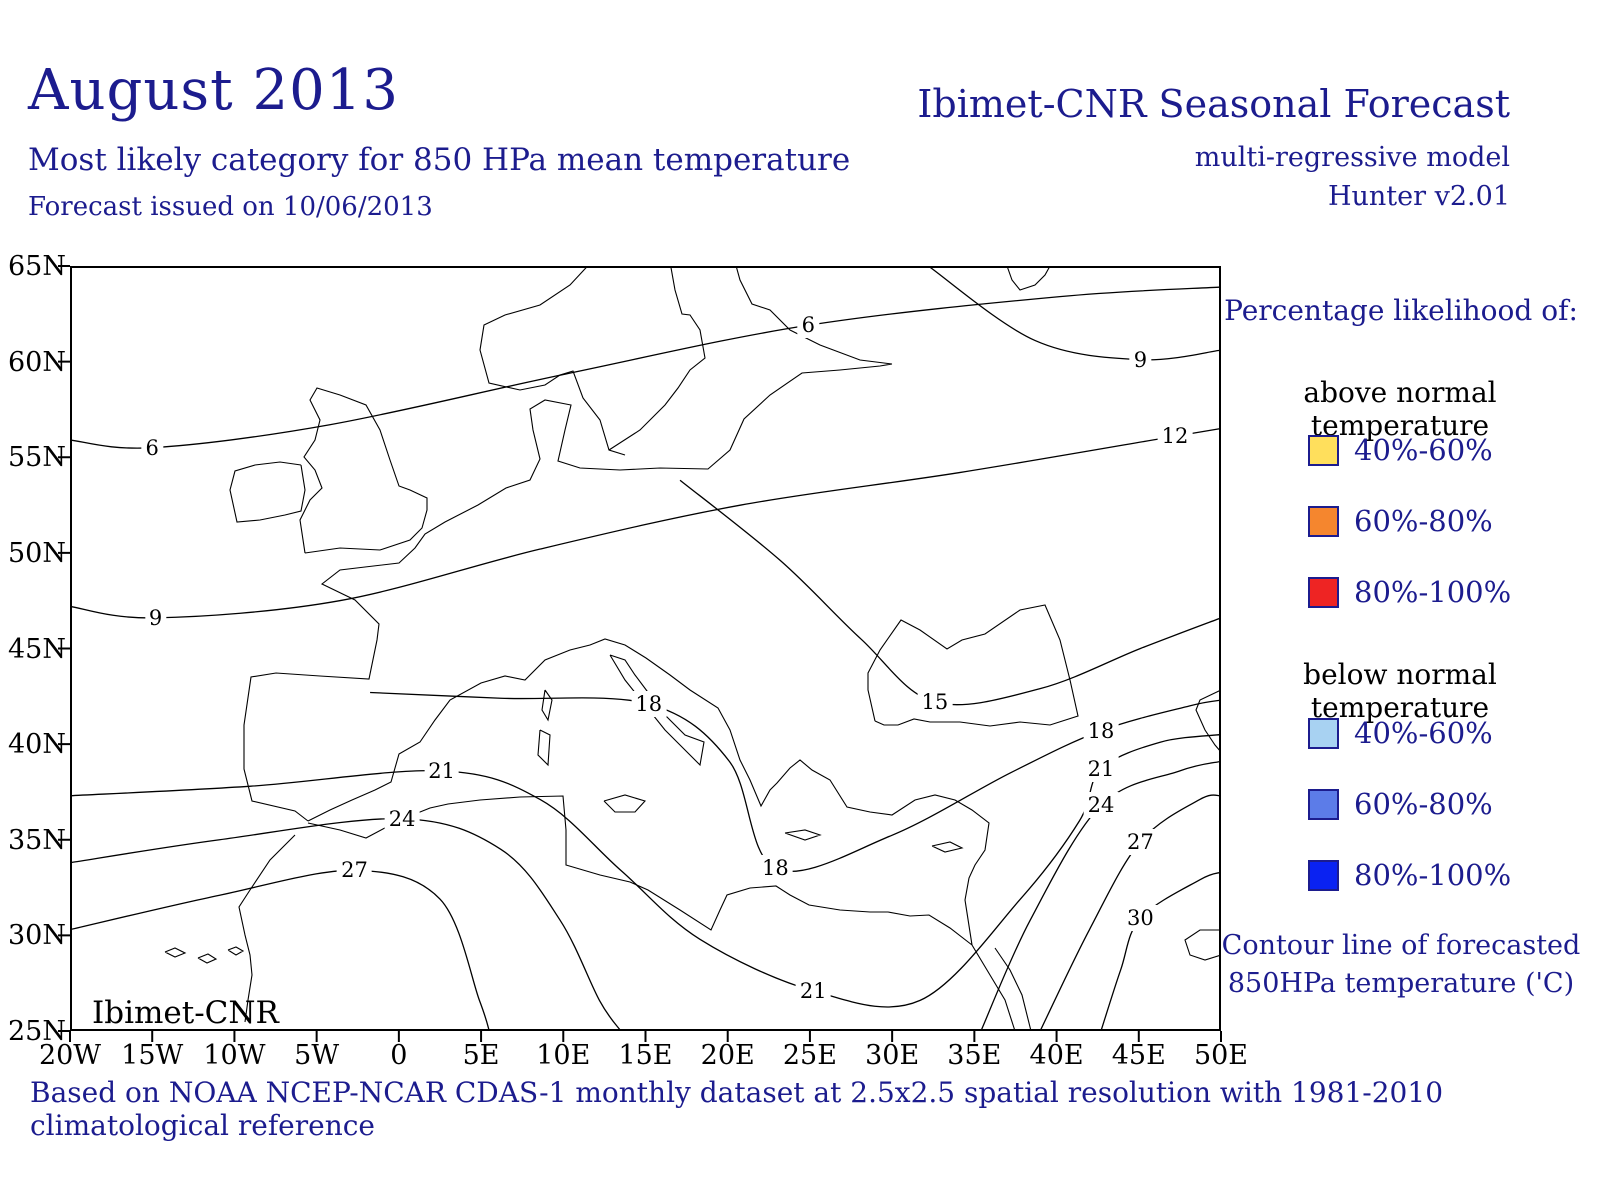 The height and width of the screenshot is (1200, 1600). What do you see at coordinates (37, 936) in the screenshot?
I see `lat-axis-label: 30N` at bounding box center [37, 936].